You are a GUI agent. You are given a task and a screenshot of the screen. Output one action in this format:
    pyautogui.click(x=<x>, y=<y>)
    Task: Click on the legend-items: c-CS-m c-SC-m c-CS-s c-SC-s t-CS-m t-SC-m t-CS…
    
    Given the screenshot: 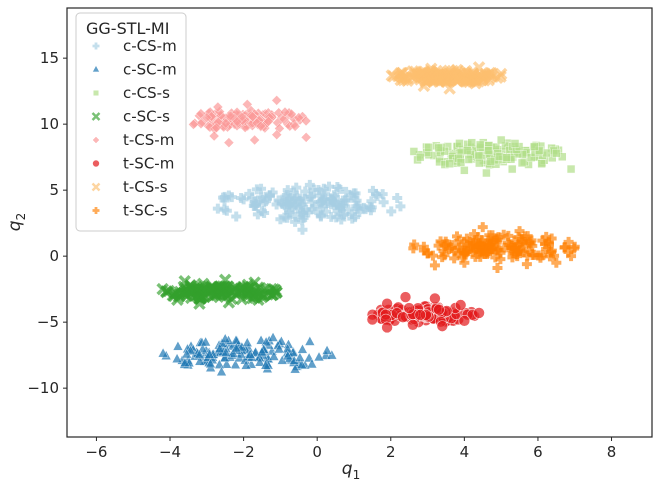 What is the action you would take?
    pyautogui.click(x=134, y=128)
    